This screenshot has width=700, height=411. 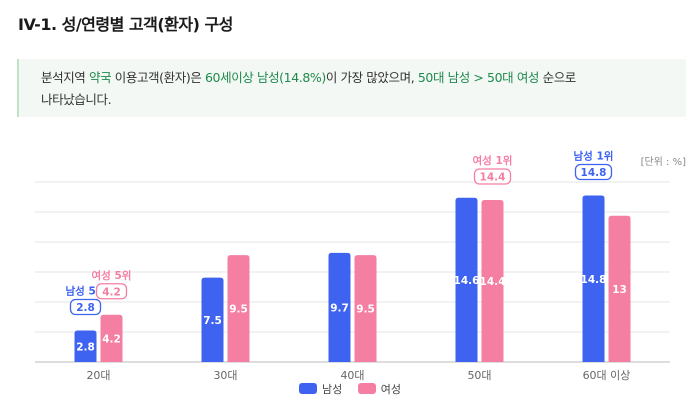 I want to click on summary-text: 이용고객(환자)은, so click(x=158, y=77).